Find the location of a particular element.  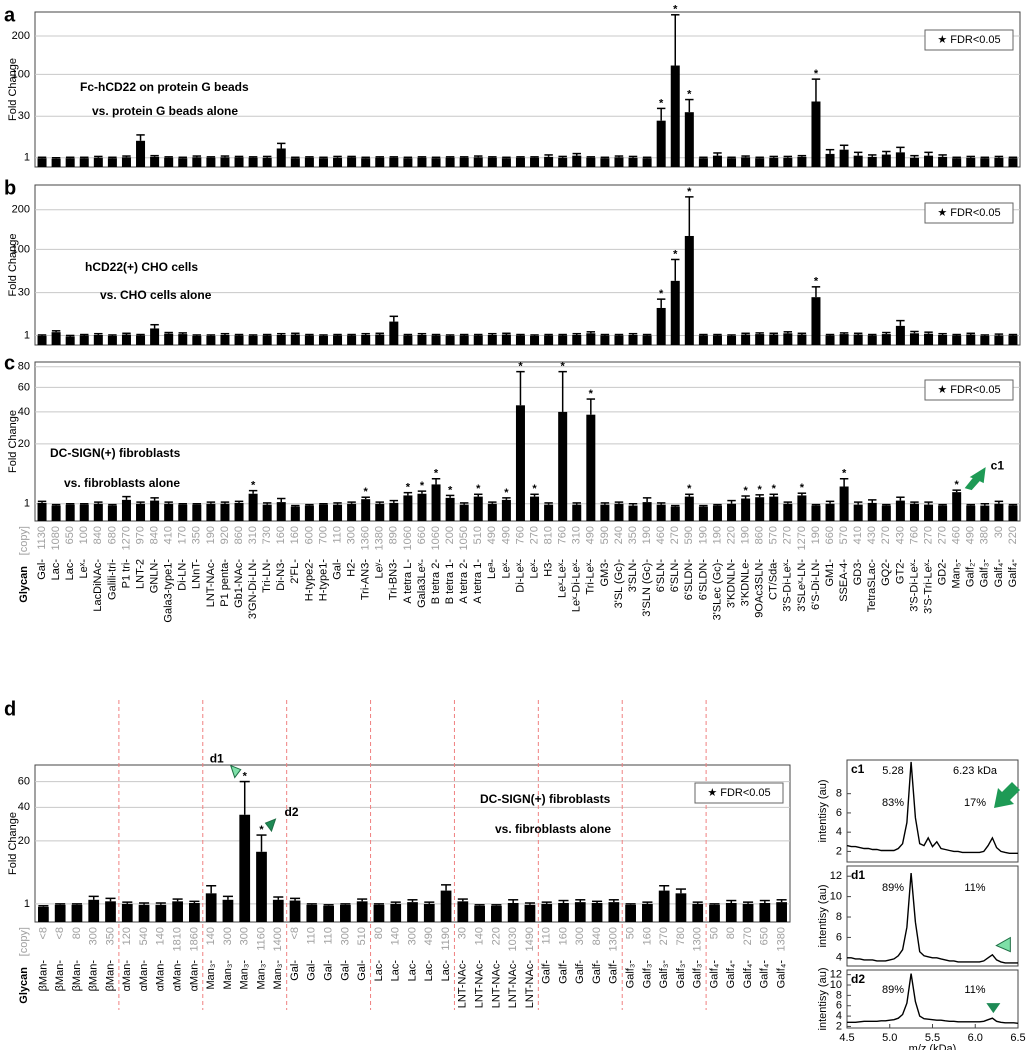

copy-label: 1060 is located at coordinates (436, 538).